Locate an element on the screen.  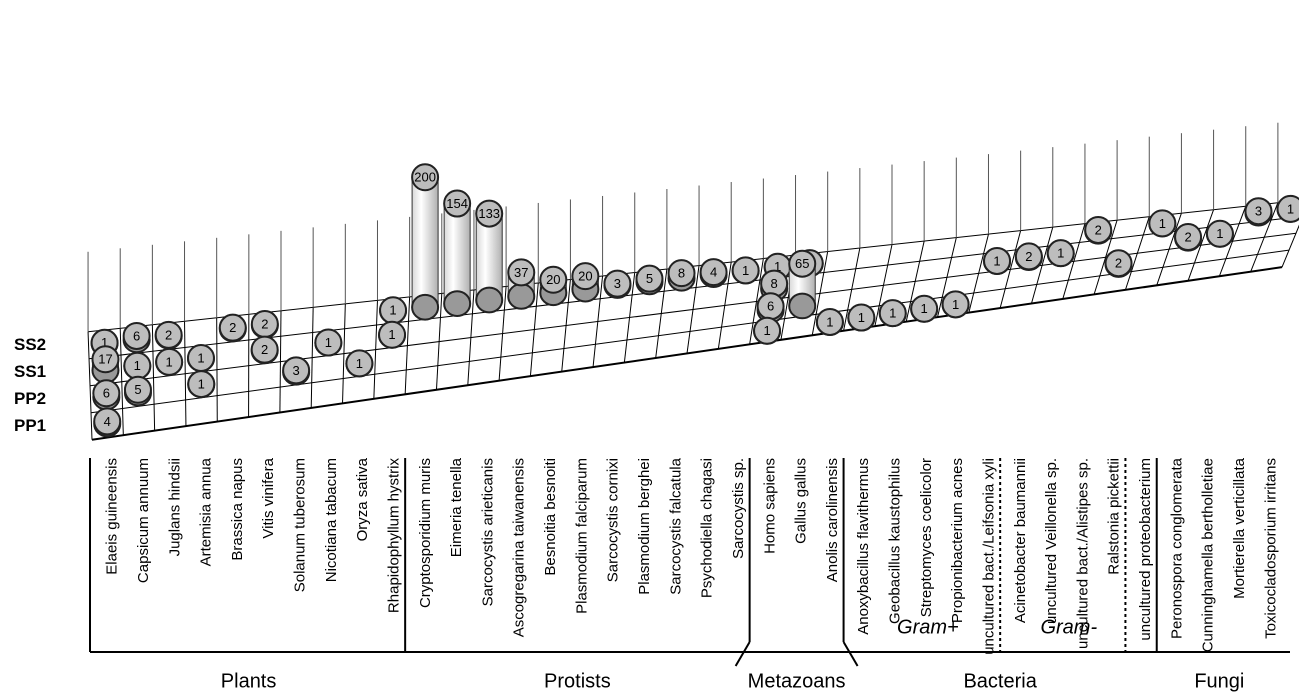
category-label: Ralstonia pickettii is located at coordinates (1114, 516).